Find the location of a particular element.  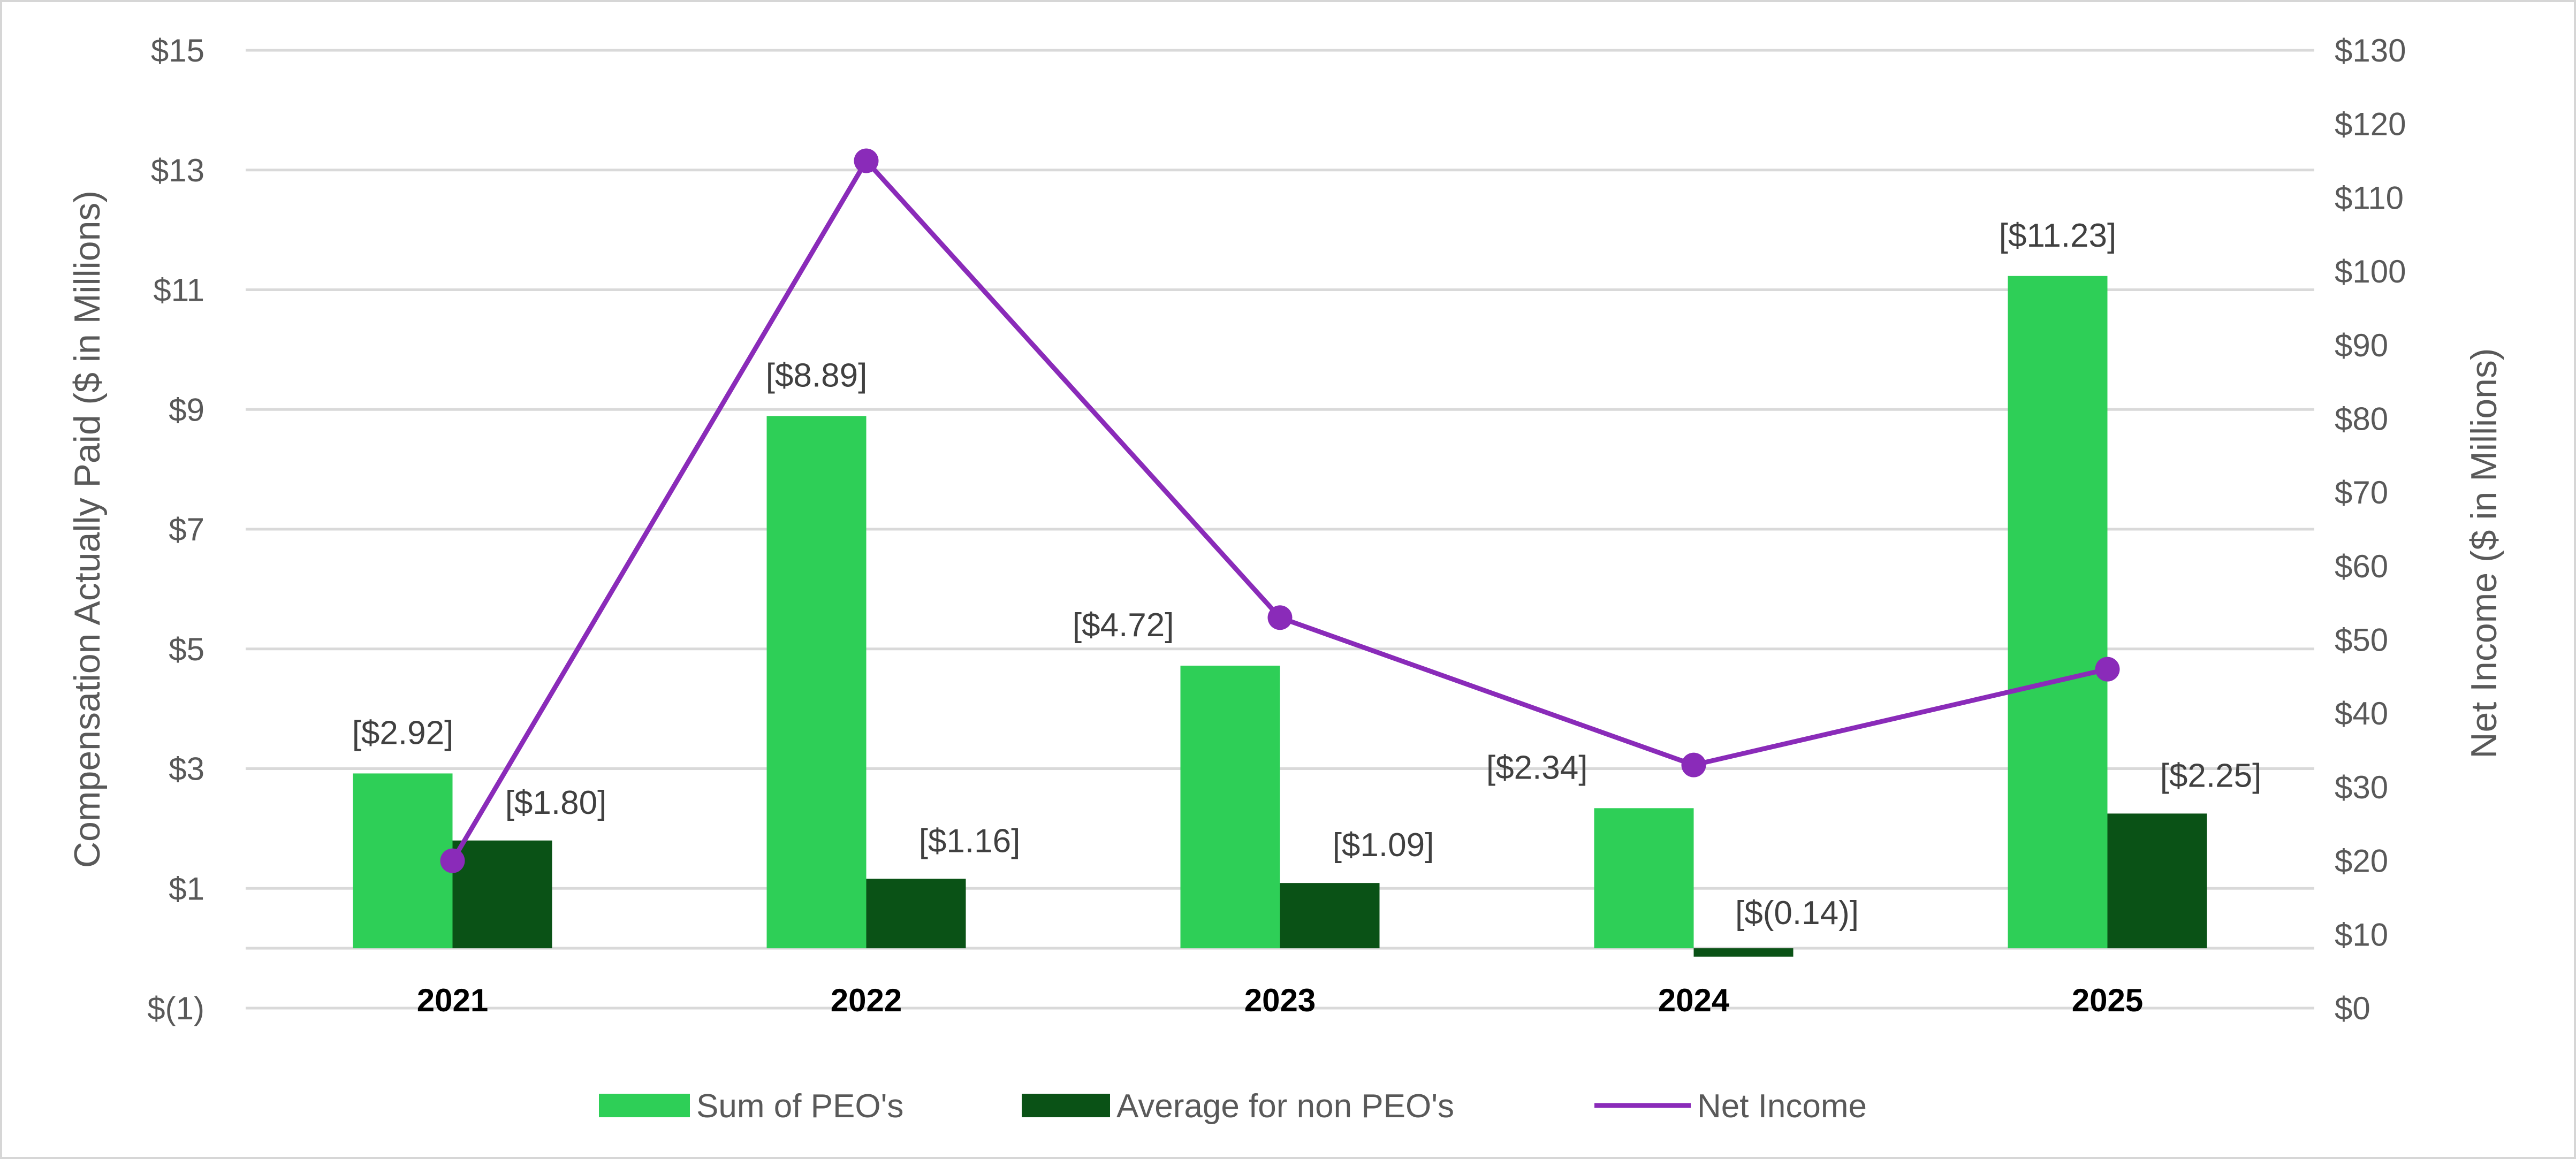

legend-label: Net Income is located at coordinates (1782, 1106).